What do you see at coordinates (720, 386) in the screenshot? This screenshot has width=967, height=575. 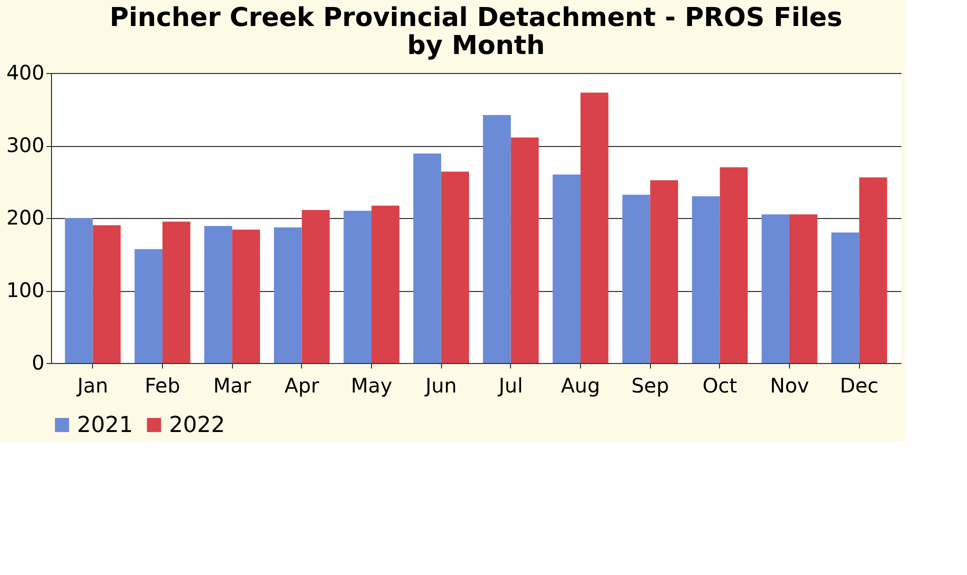 I see `x-tick-label: Oct` at bounding box center [720, 386].